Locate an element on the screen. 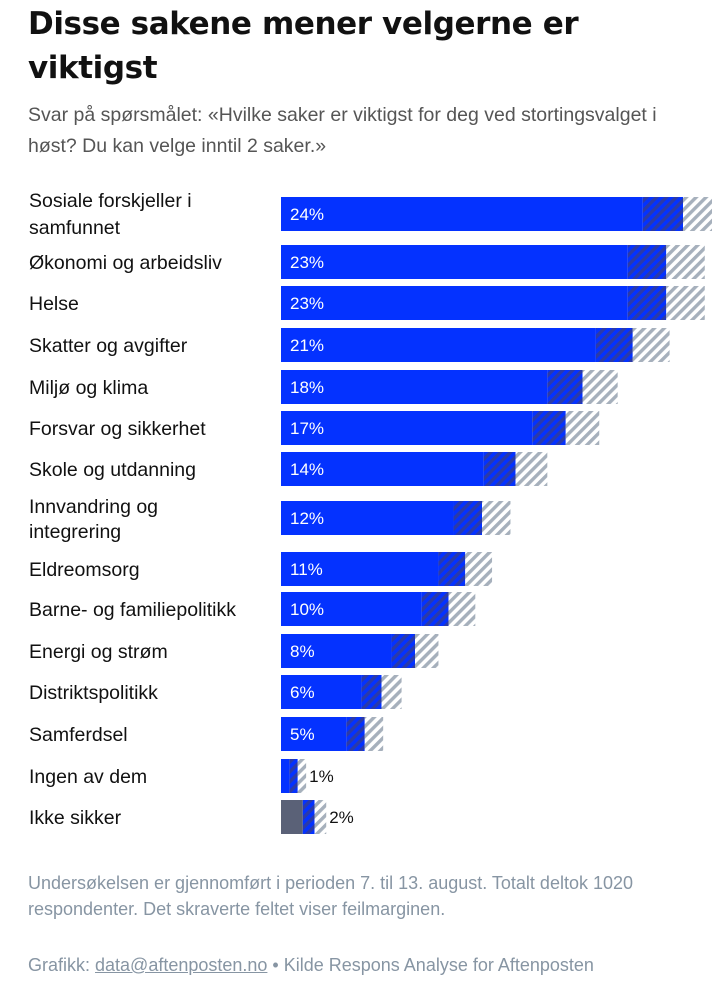  value-label: 6% is located at coordinates (302, 692).